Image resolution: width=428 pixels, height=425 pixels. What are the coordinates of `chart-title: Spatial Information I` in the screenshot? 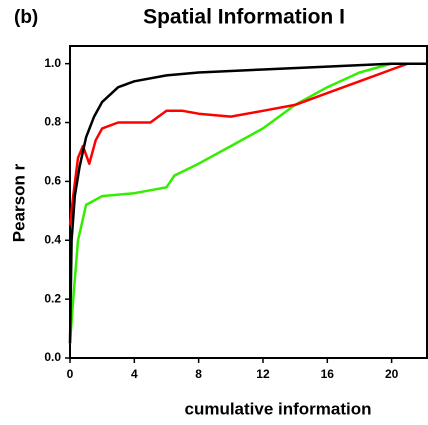 It's located at (244, 17).